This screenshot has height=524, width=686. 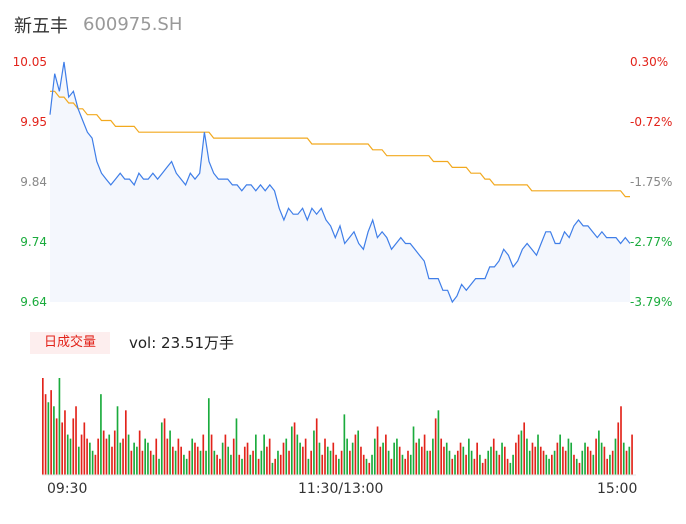 What do you see at coordinates (651, 182) in the screenshot?
I see `pct-label-mid: -1.75%` at bounding box center [651, 182].